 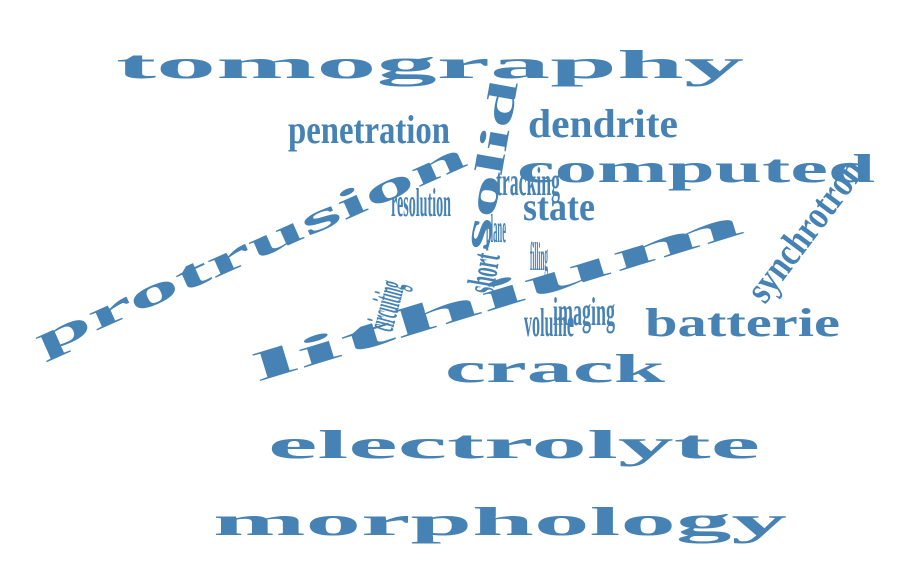 I want to click on word-electrolyte: electrolyte, so click(x=514, y=444).